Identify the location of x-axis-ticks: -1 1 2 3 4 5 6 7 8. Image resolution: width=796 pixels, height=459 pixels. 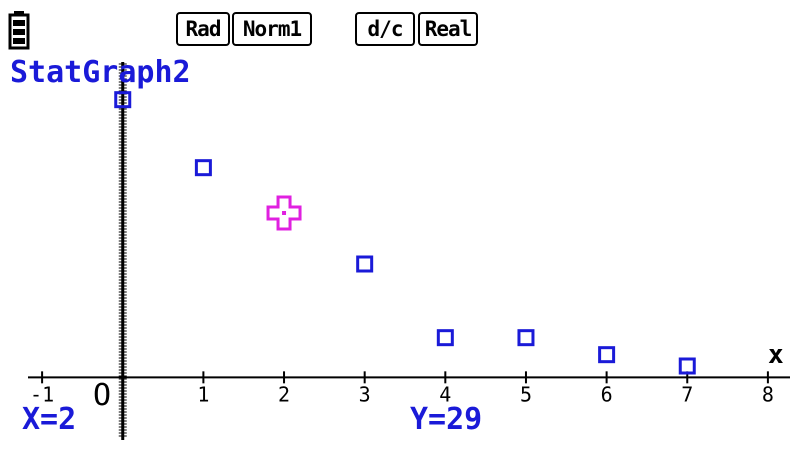
(402, 388).